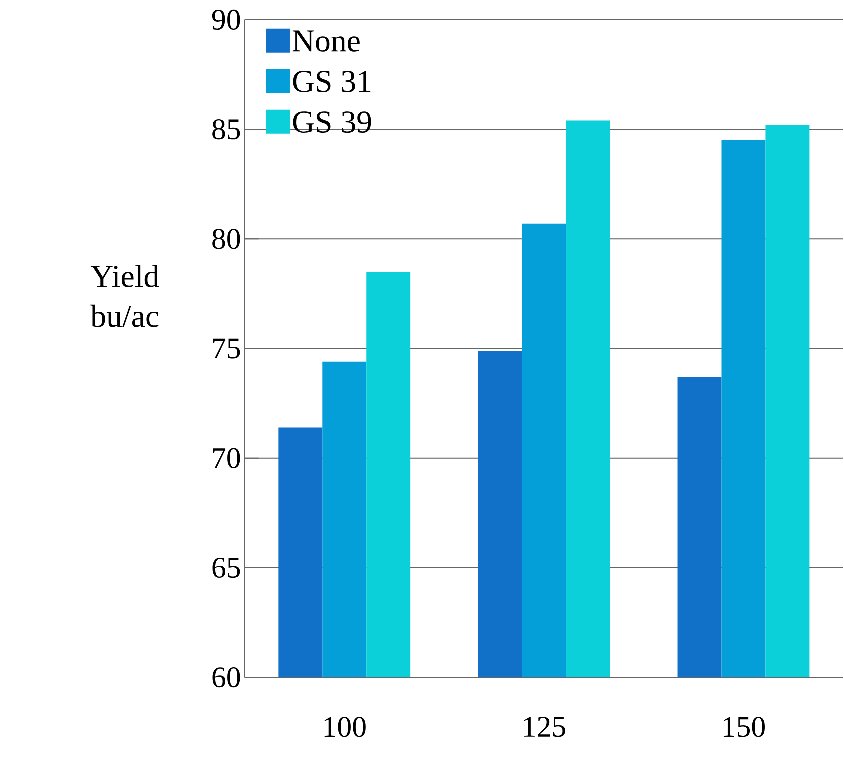 Image resolution: width=844 pixels, height=764 pixels. What do you see at coordinates (226, 130) in the screenshot?
I see `y-tick-label: 85` at bounding box center [226, 130].